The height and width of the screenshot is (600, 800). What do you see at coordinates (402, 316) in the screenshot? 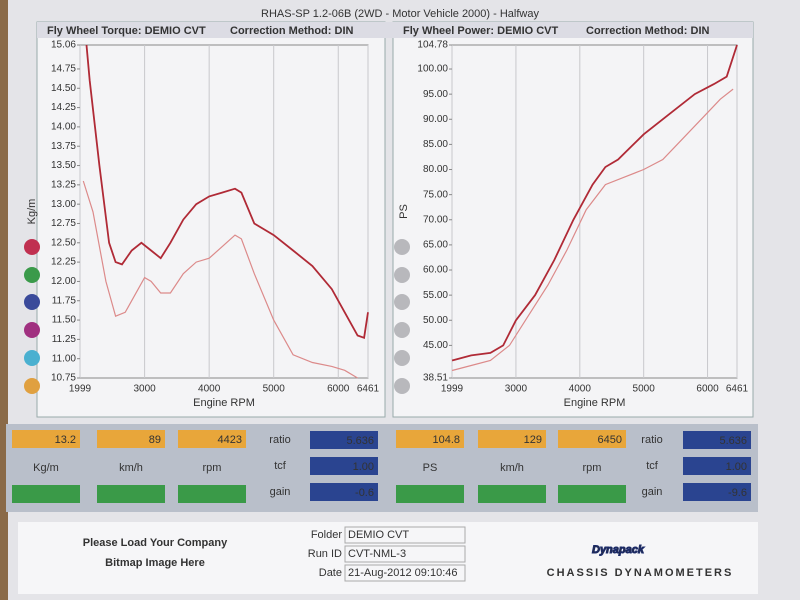
I see `gray-dots` at bounding box center [402, 316].